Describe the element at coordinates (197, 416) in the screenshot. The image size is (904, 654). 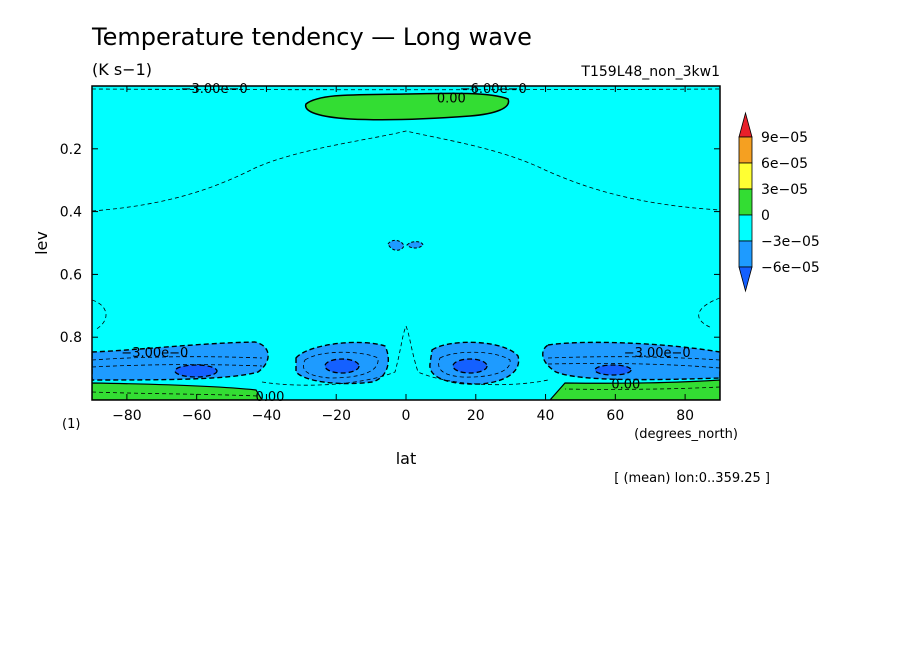
I see `x-tick-label: −60` at that location.